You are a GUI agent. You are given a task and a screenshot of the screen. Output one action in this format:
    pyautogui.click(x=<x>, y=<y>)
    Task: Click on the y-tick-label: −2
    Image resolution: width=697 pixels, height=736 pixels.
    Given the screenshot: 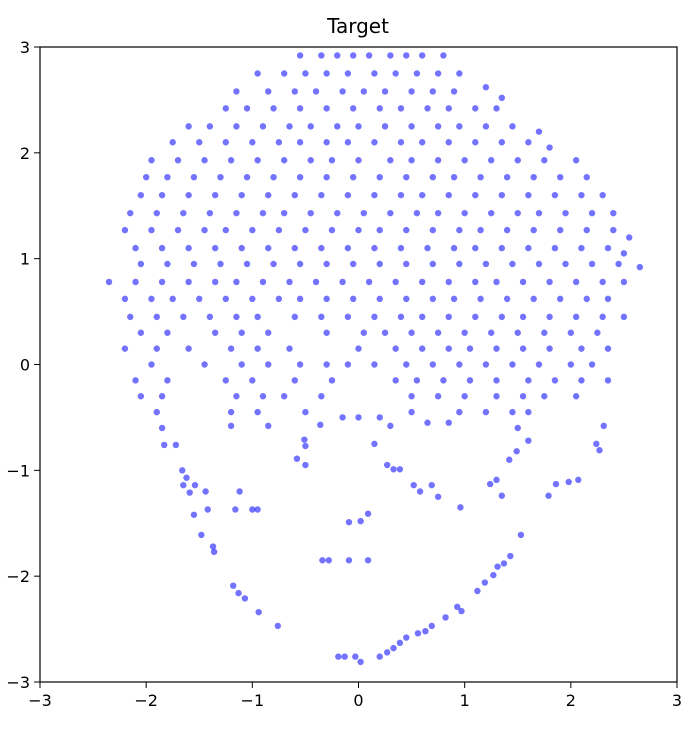 What is the action you would take?
    pyautogui.click(x=18, y=576)
    